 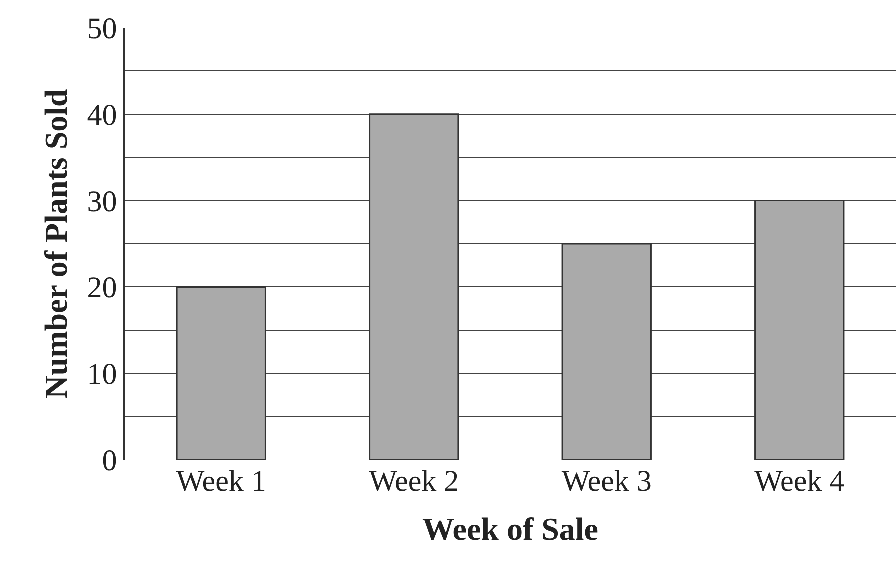 I want to click on x-tick-label: Week 2, so click(x=414, y=481).